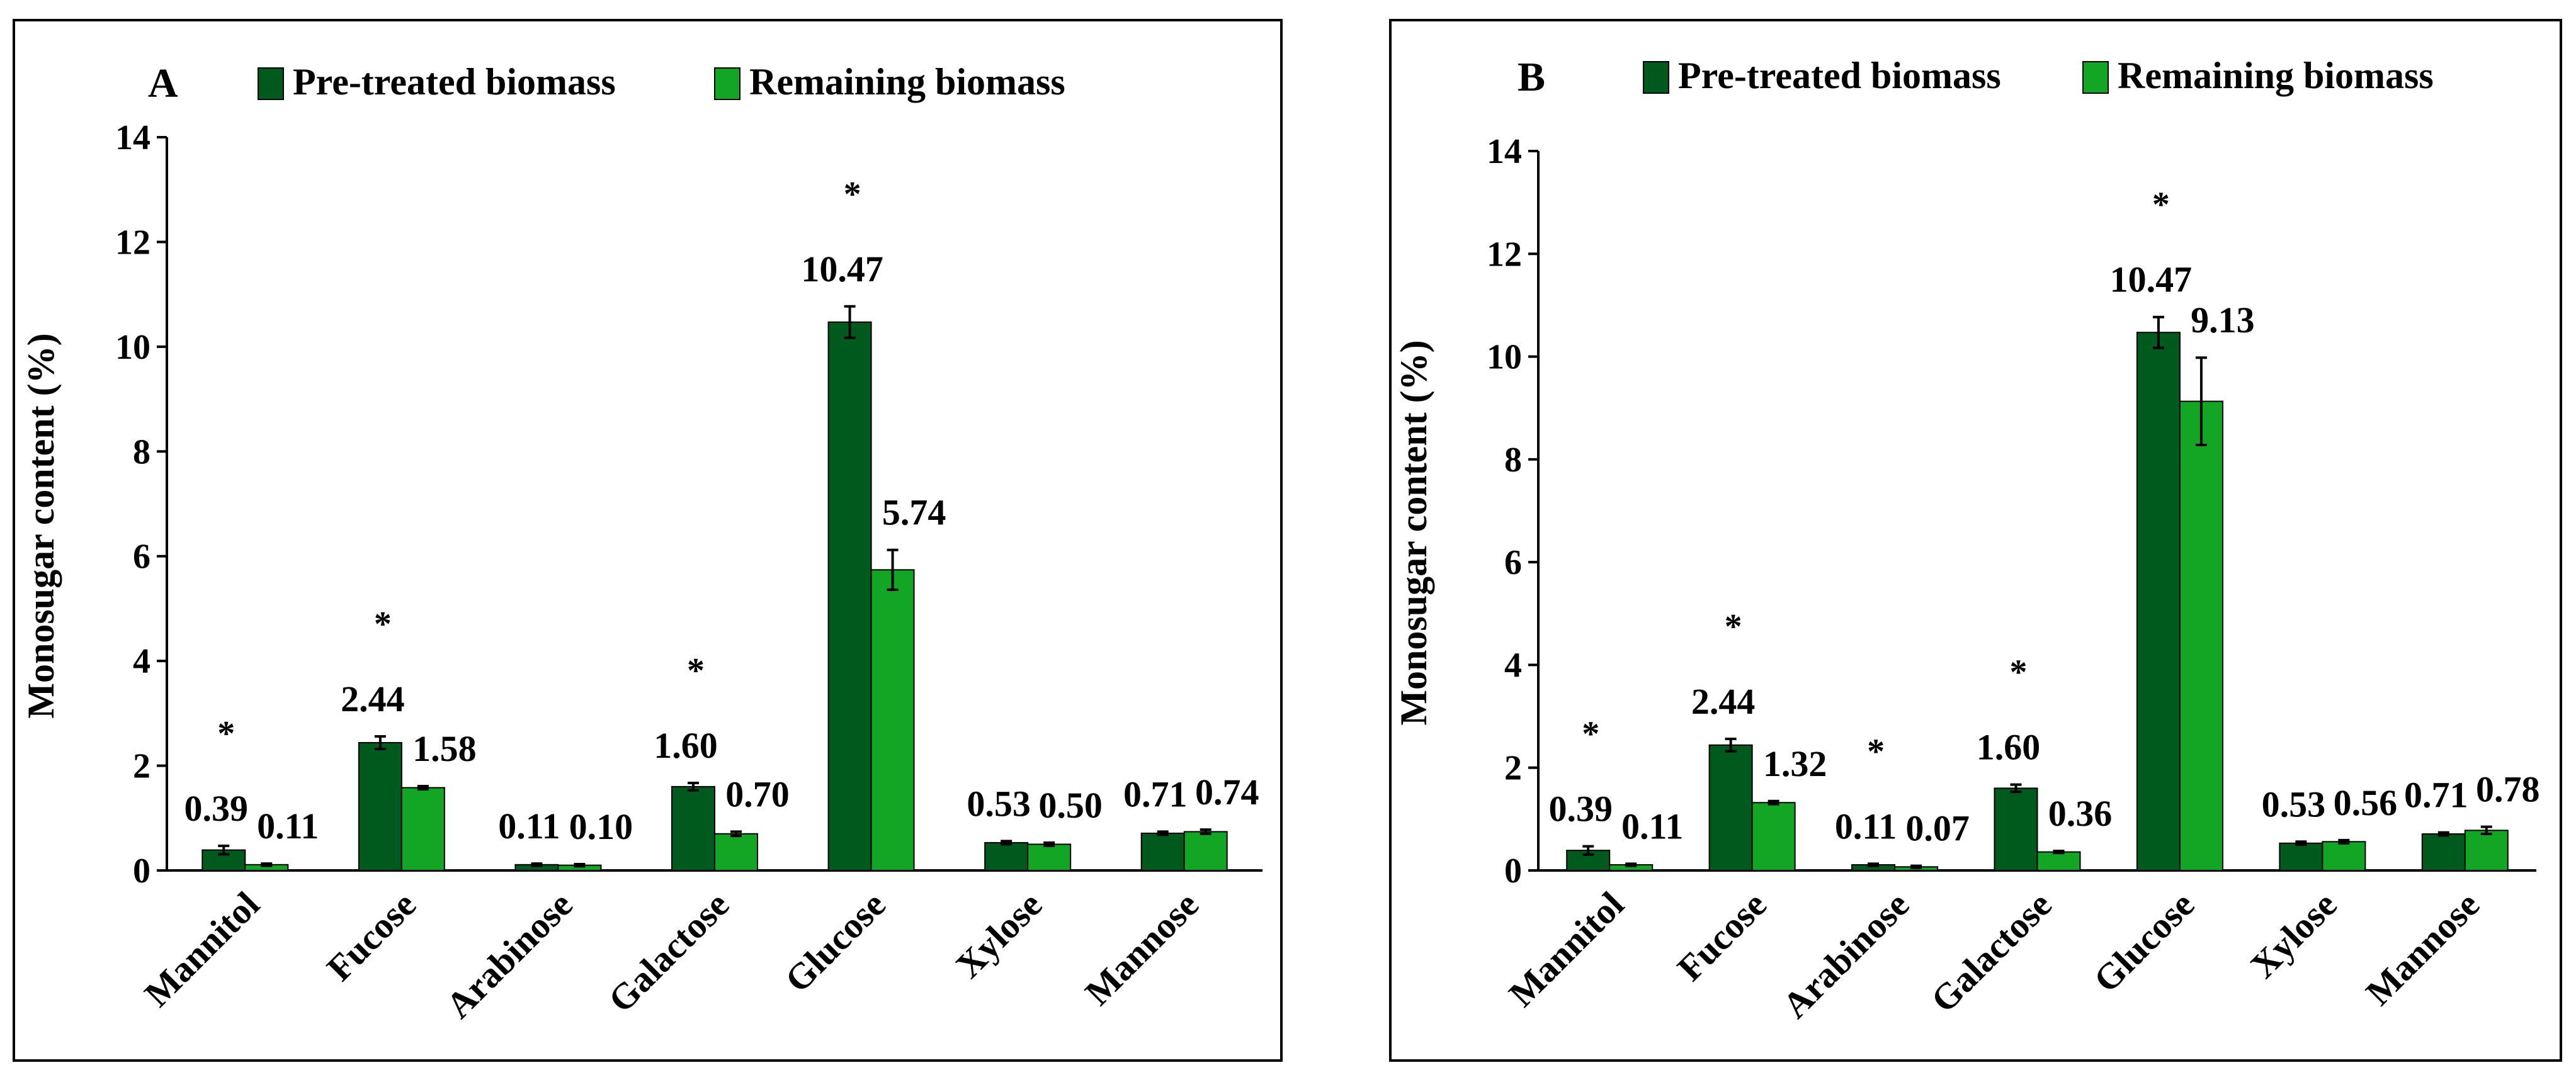  Describe the element at coordinates (1566, 949) in the screenshot. I see `x-tick-label: Mannitol` at that location.